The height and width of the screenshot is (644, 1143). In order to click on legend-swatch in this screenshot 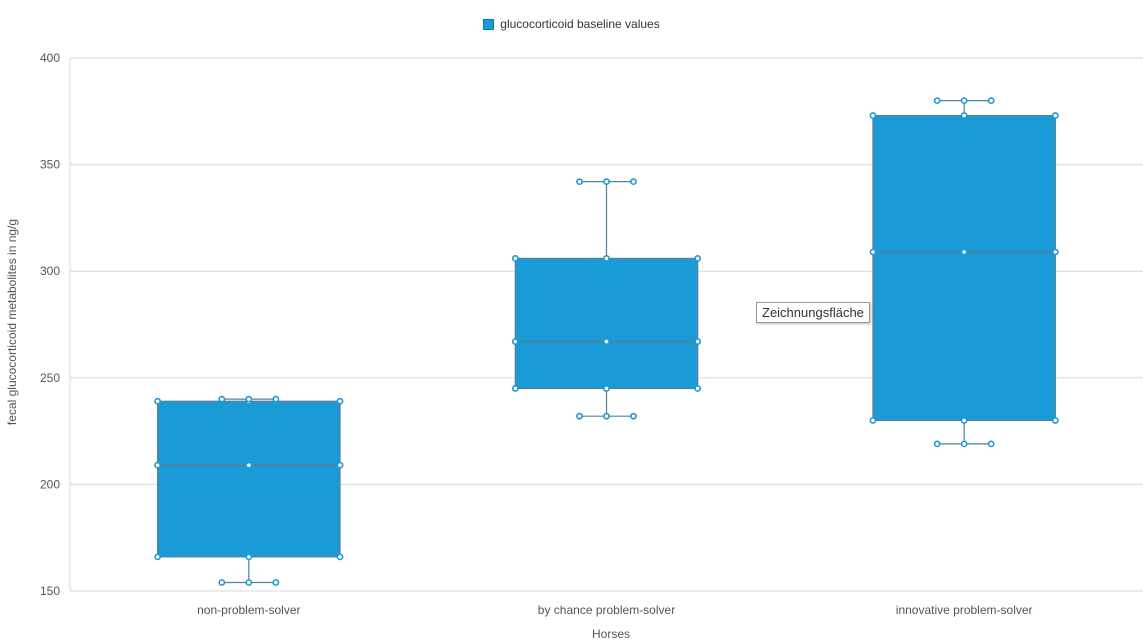, I will do `click(489, 24)`.